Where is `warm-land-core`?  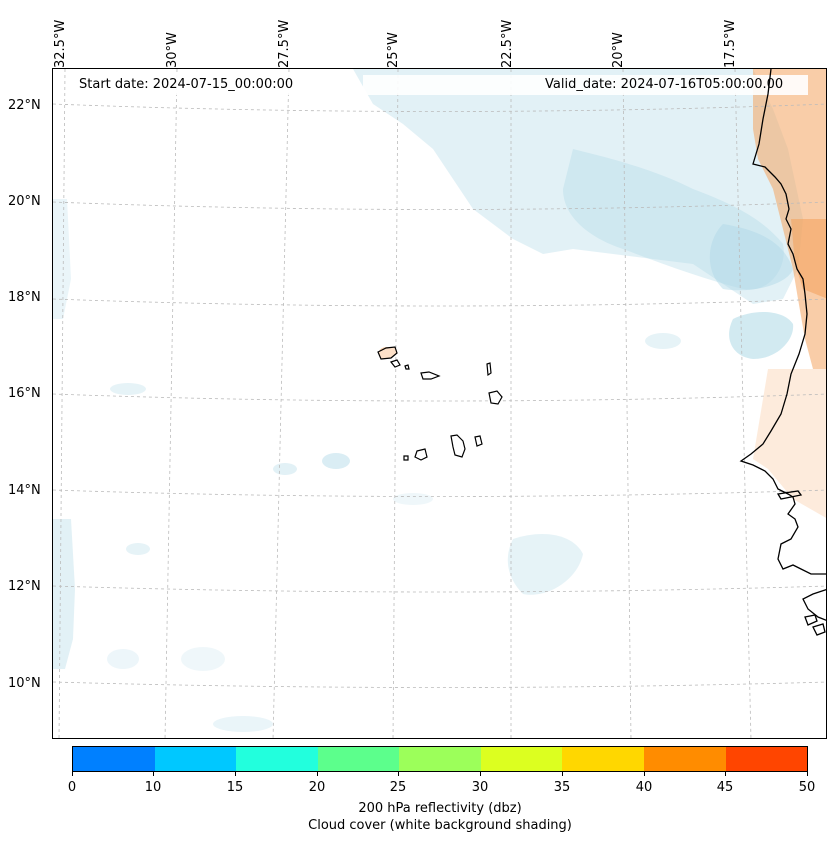
warm-land-core is located at coordinates (808, 259).